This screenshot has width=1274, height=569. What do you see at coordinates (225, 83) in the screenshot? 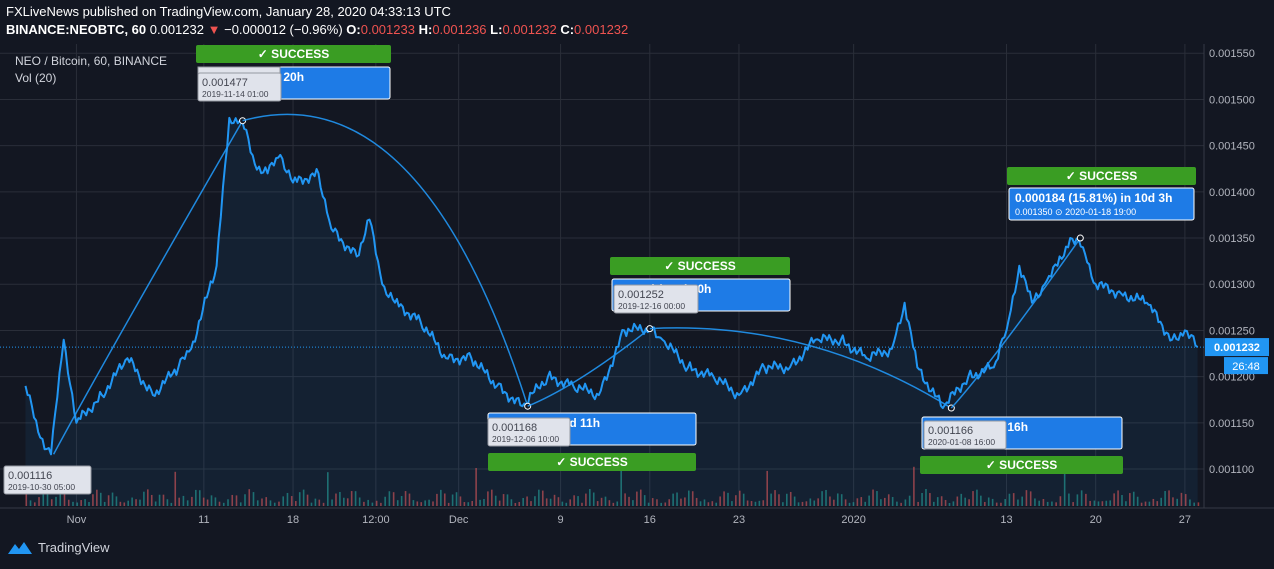
I see `tooltip-value: 0.001477` at bounding box center [225, 83].